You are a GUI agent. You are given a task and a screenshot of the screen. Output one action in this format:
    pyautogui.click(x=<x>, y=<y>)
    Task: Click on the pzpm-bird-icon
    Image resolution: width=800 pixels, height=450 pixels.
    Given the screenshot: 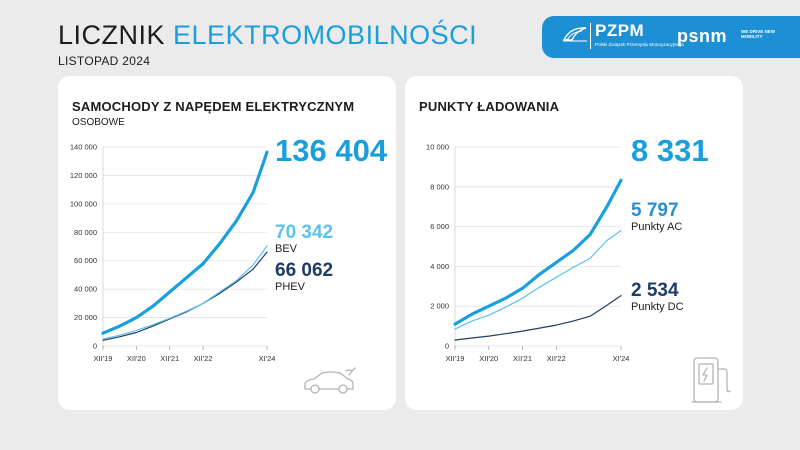 What is the action you would take?
    pyautogui.click(x=574, y=34)
    